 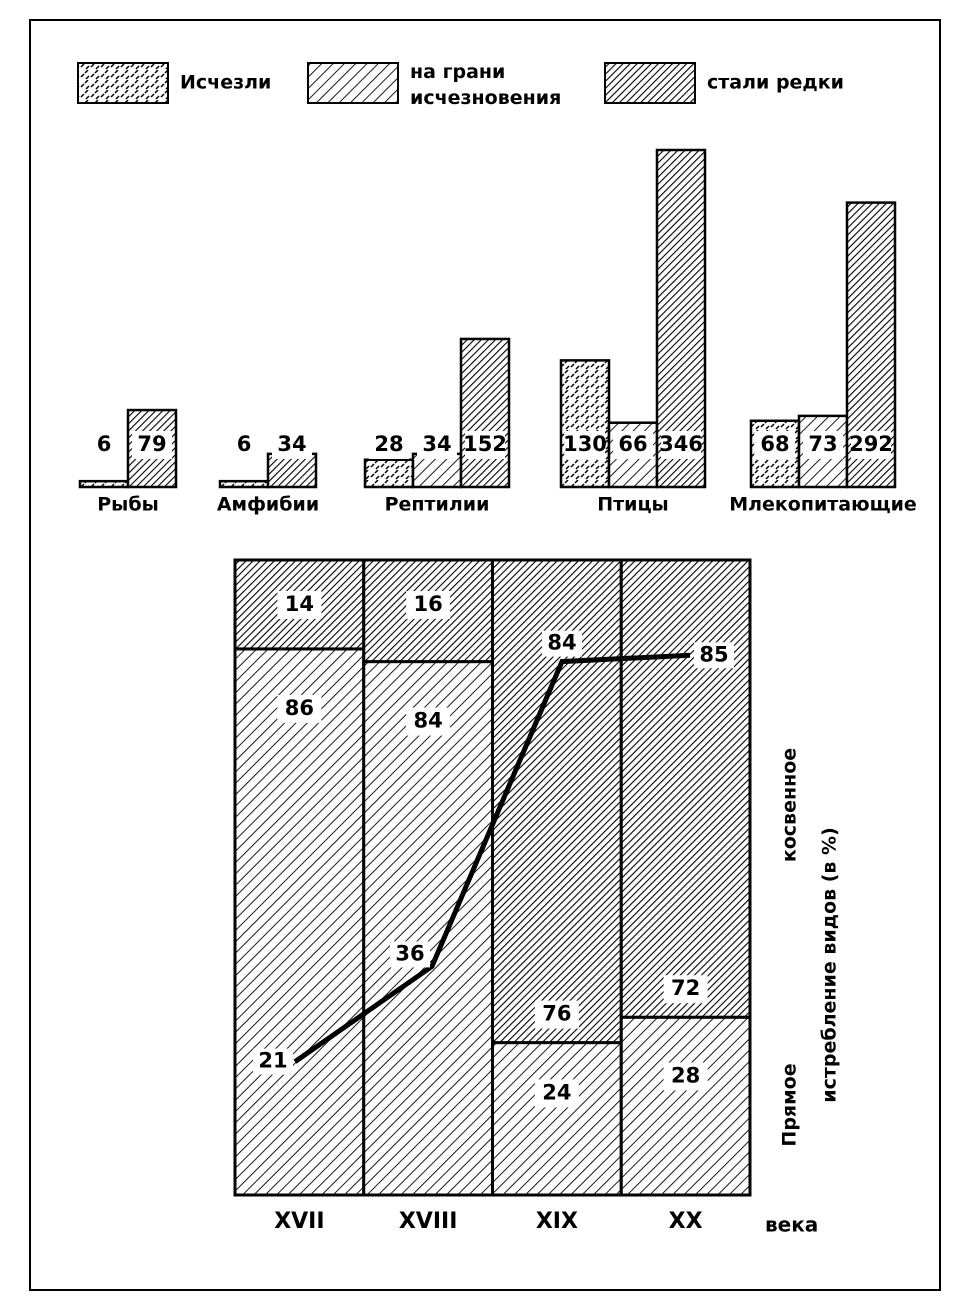 I want to click on value-label: 16, so click(x=428, y=604).